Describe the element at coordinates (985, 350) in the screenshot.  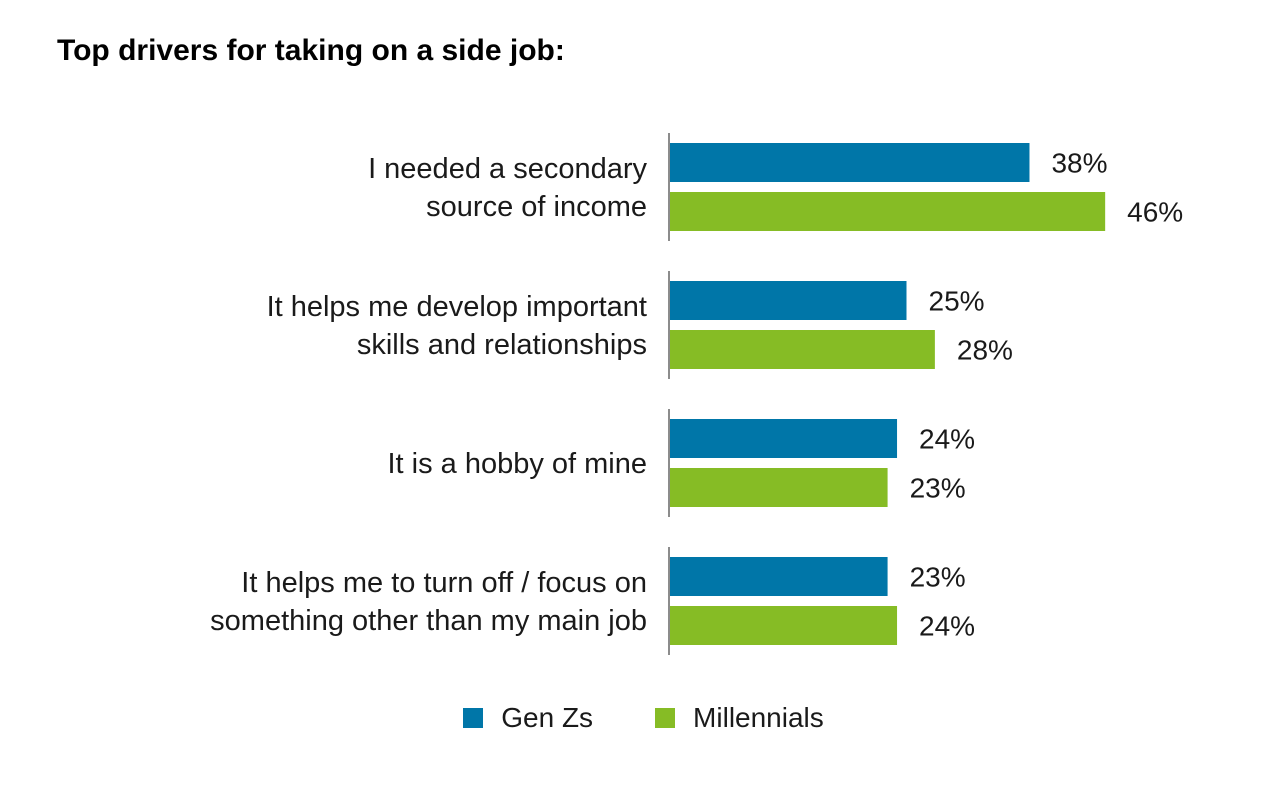
I see `data-label: 28%` at that location.